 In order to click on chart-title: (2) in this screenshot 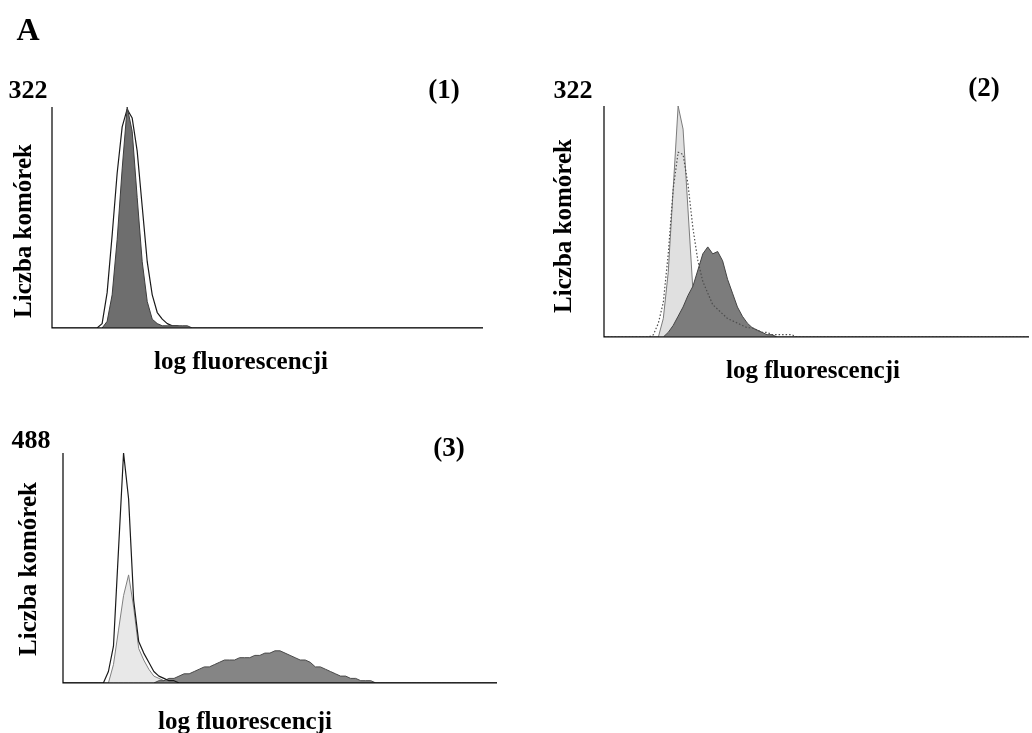, I will do `click(984, 86)`.